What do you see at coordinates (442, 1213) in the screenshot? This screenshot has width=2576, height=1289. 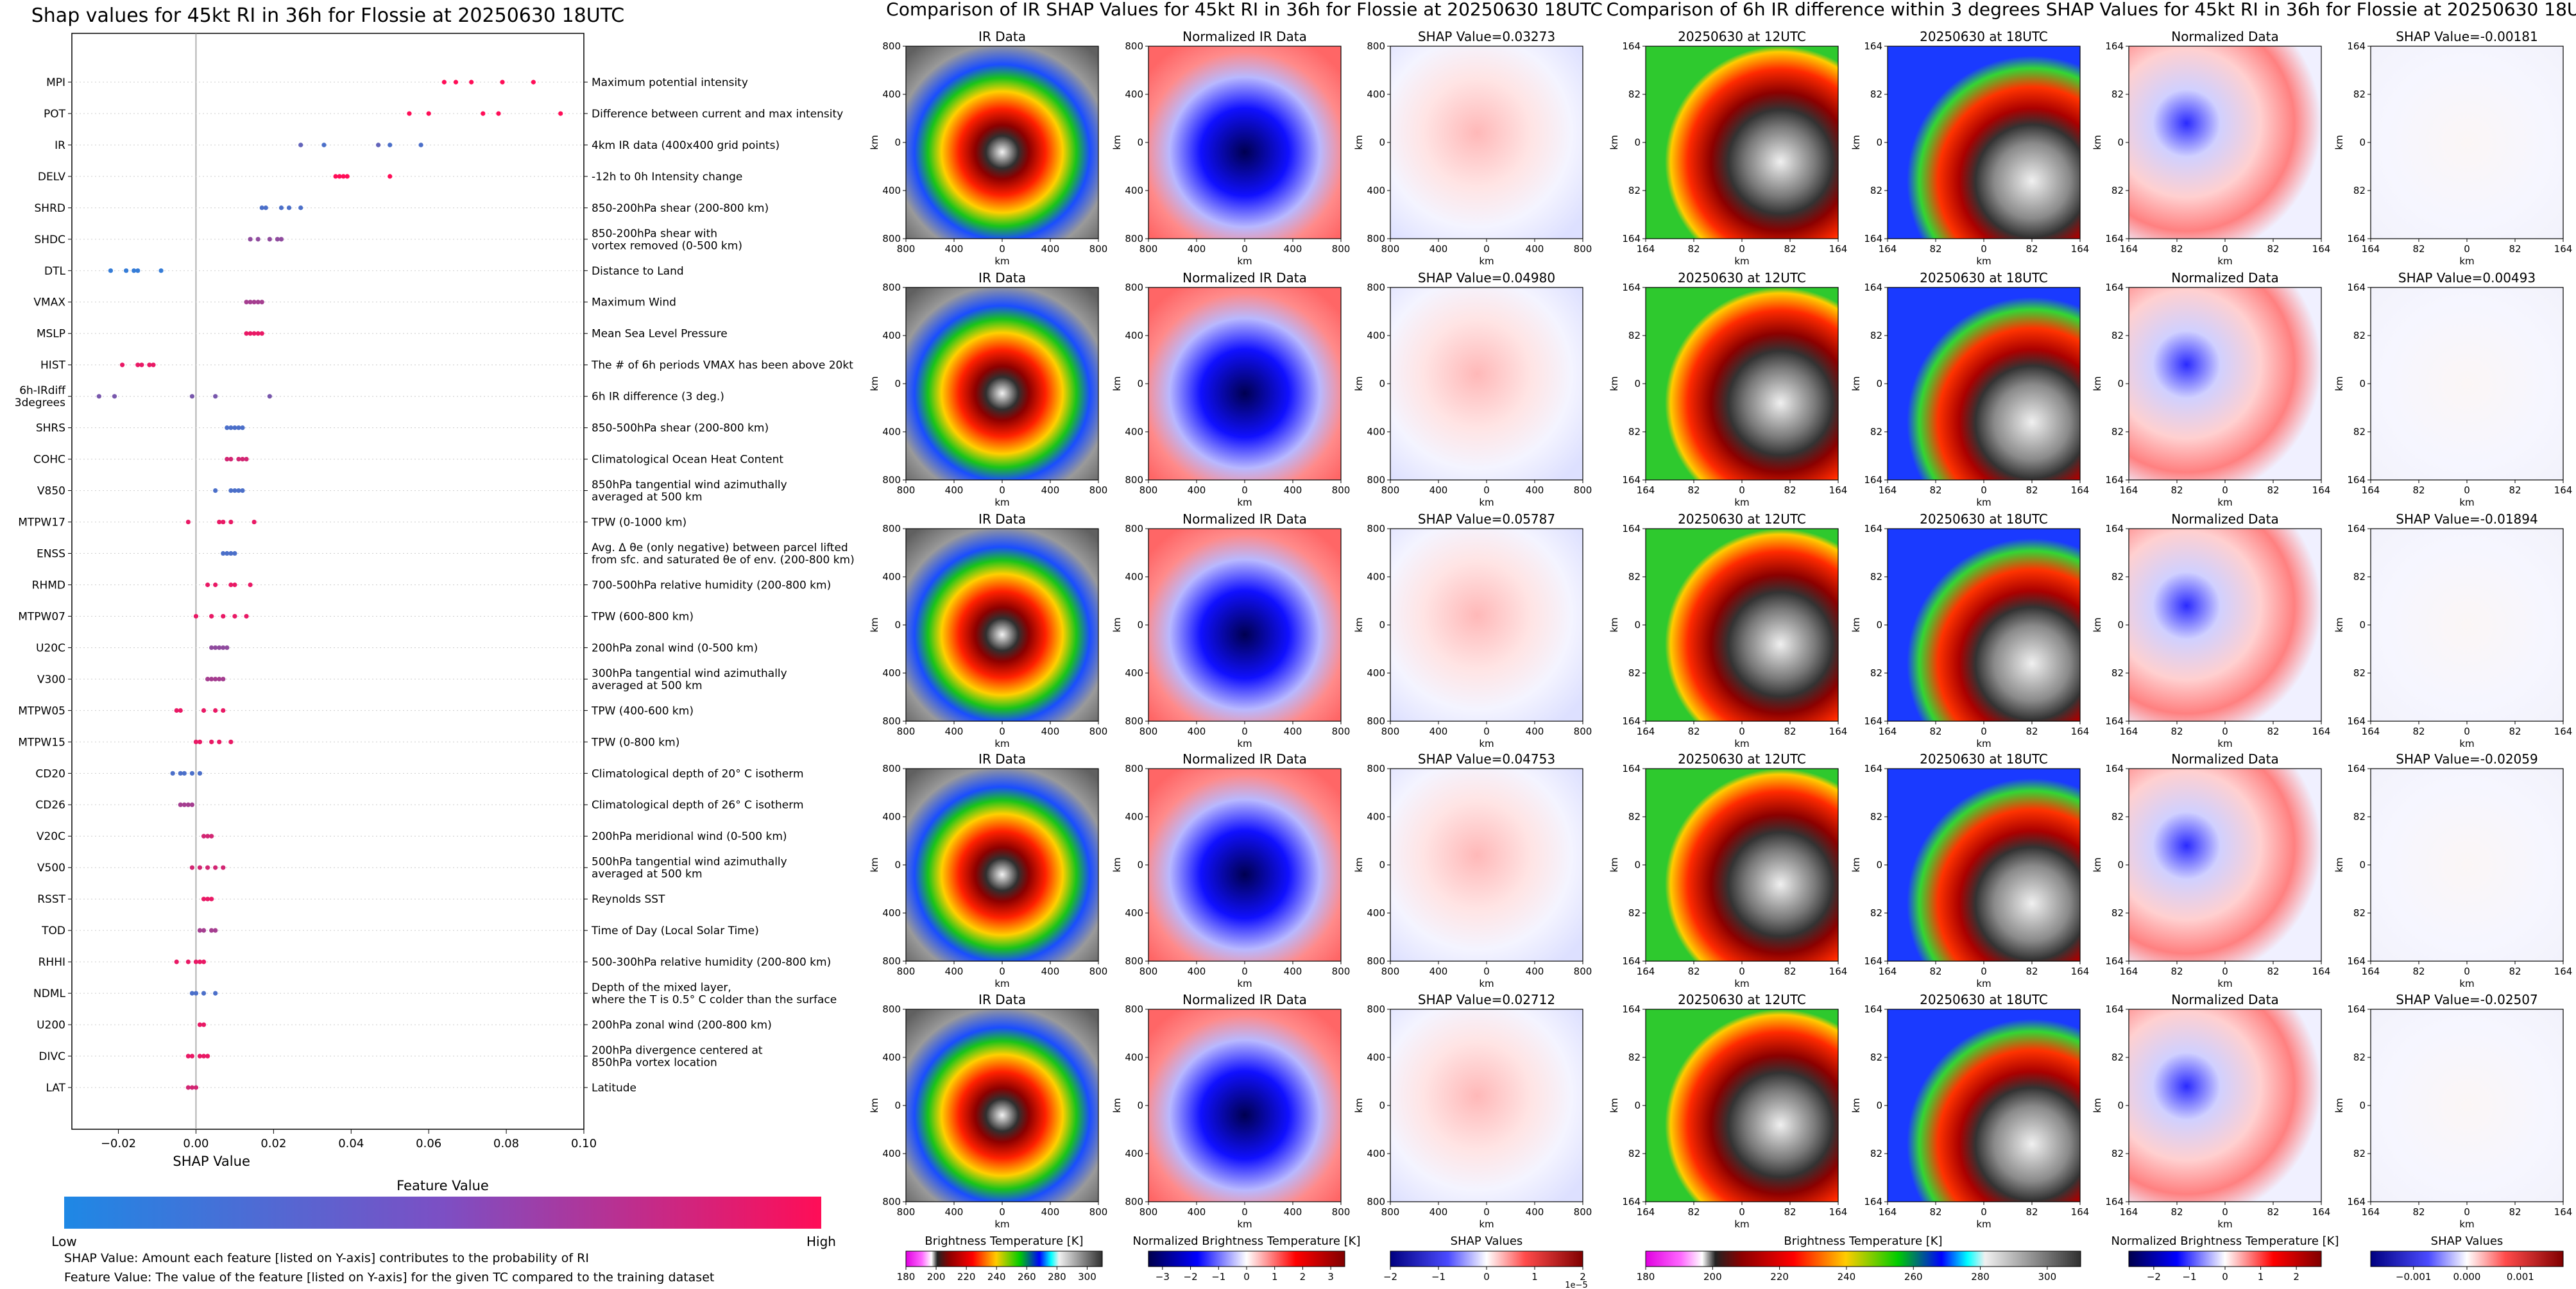 I see `feature-colorbar` at bounding box center [442, 1213].